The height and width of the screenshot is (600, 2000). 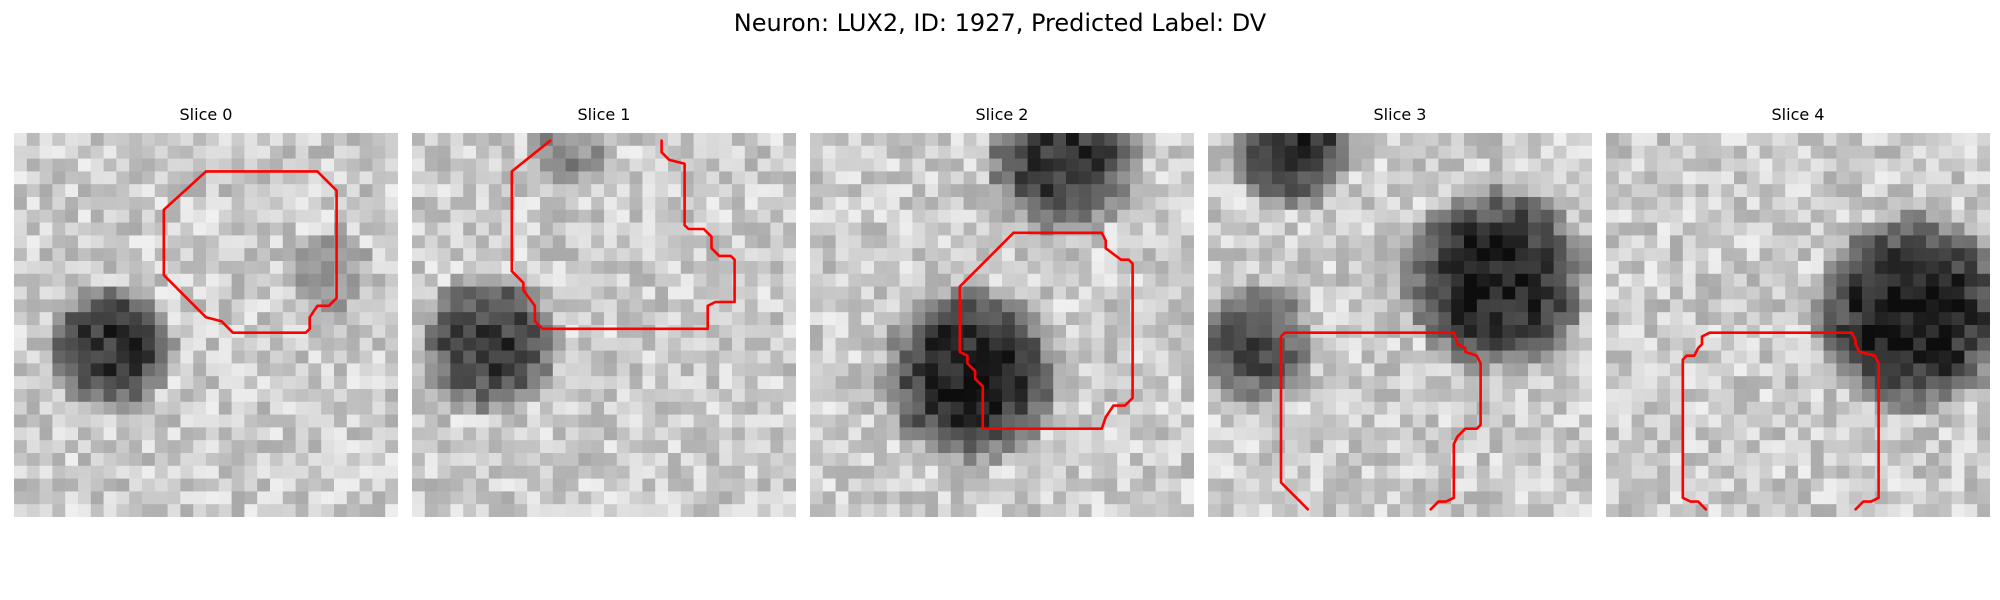 What do you see at coordinates (1798, 114) in the screenshot?
I see `slice-title-4: Slice 4` at bounding box center [1798, 114].